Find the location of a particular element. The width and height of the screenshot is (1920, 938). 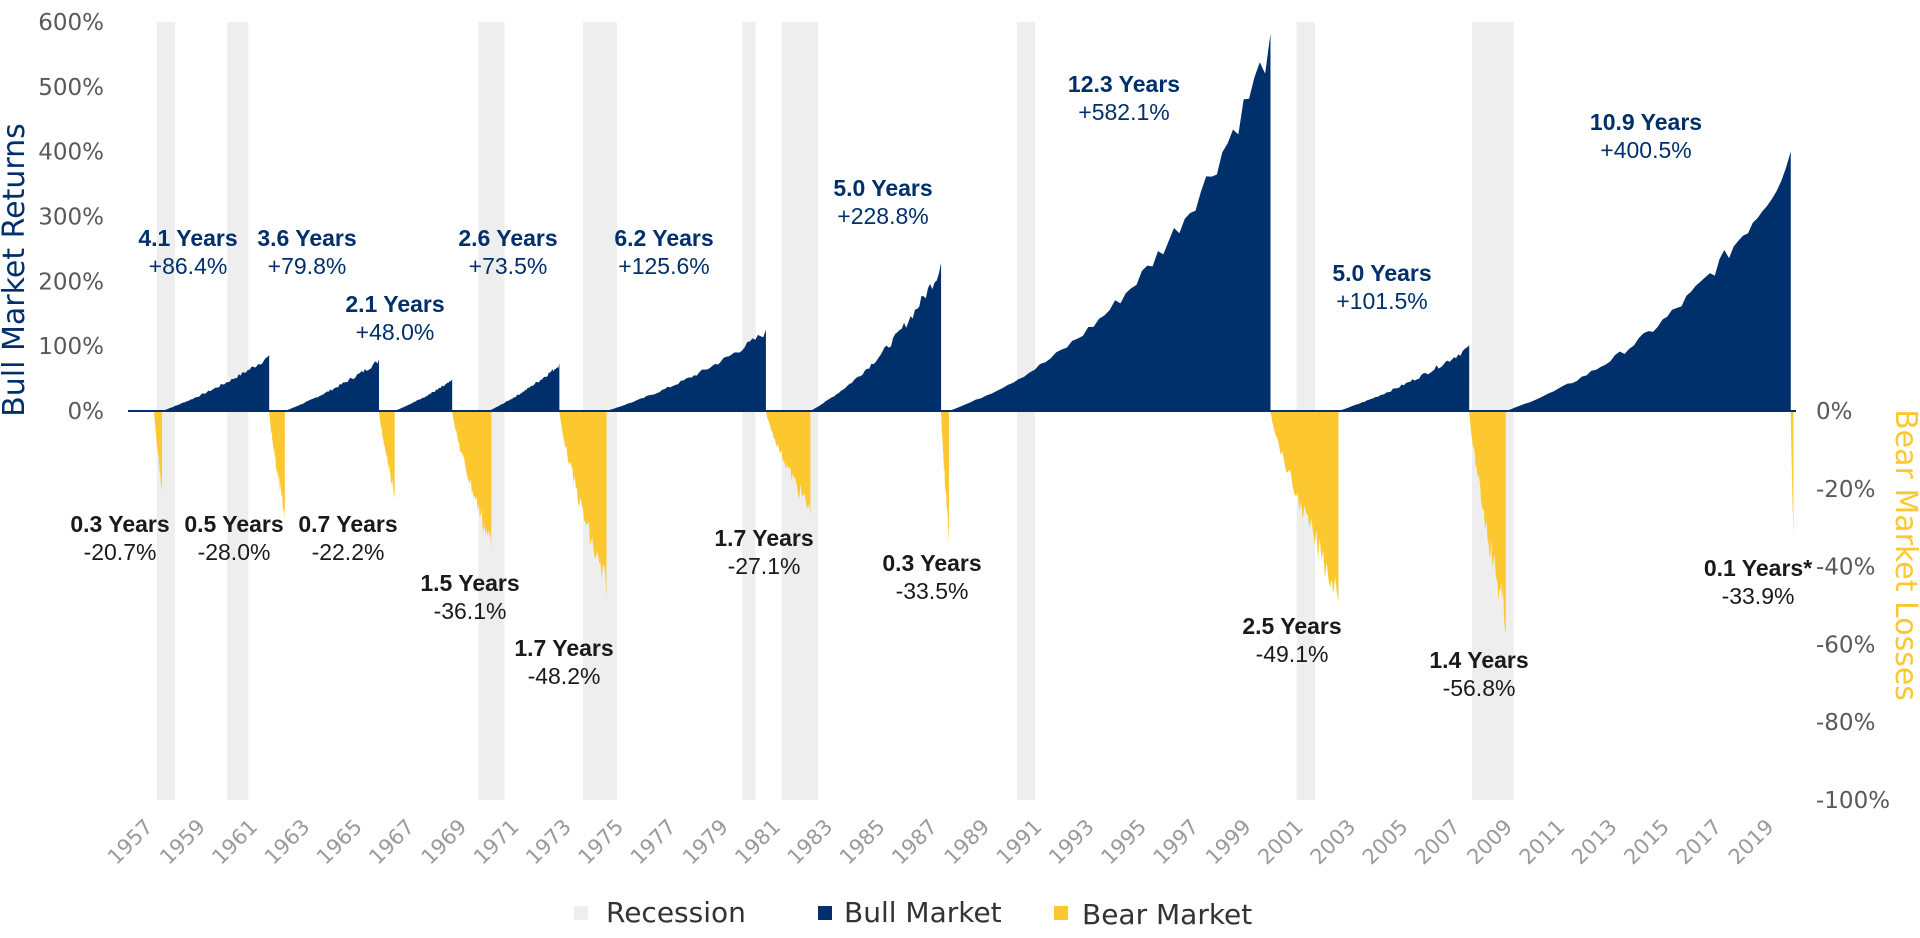

bull-return: +48.0% is located at coordinates (395, 332).